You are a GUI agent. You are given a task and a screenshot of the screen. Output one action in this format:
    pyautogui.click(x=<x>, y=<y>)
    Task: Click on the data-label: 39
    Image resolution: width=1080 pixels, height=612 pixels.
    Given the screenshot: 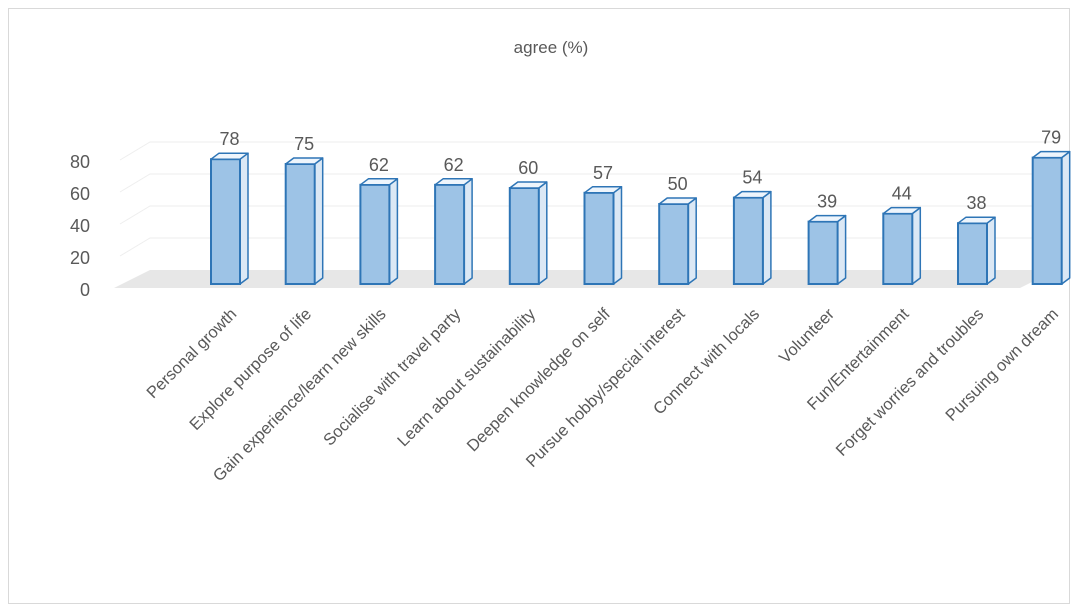 What is the action you would take?
    pyautogui.click(x=827, y=202)
    